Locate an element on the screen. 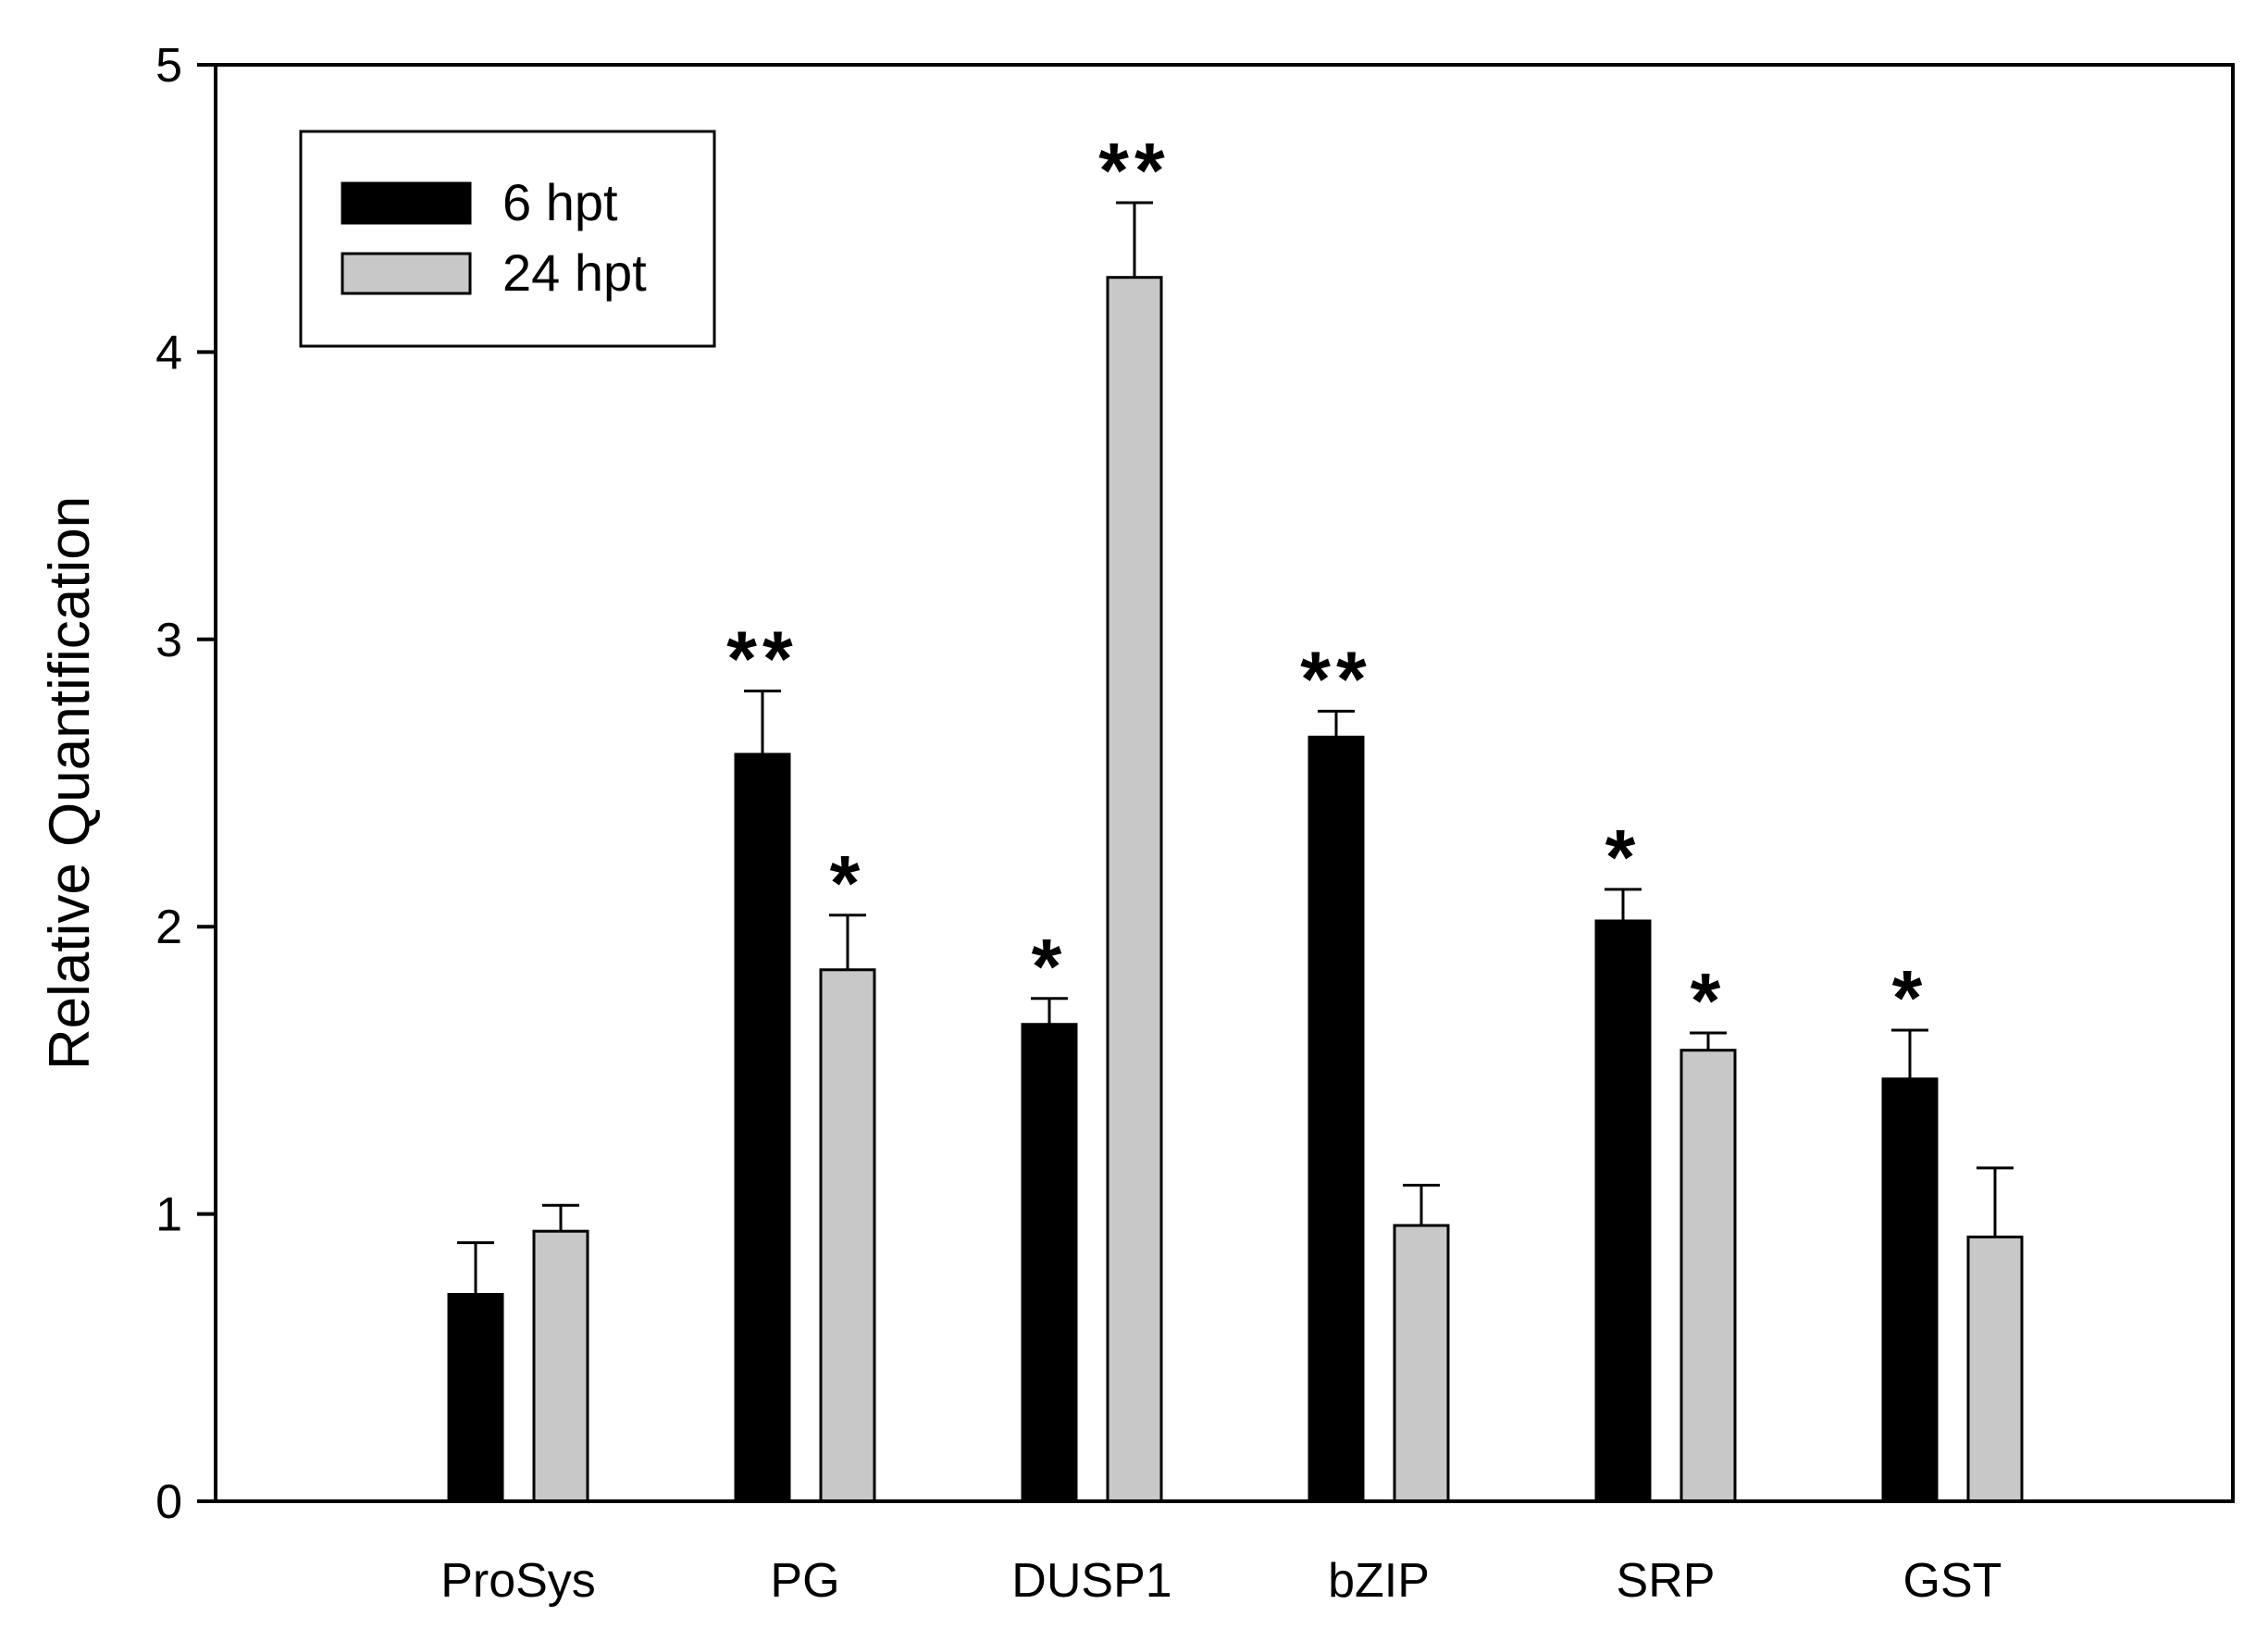 This screenshot has height=1629, width=2268. x-tick-label-prosys: ProSys is located at coordinates (518, 1581).